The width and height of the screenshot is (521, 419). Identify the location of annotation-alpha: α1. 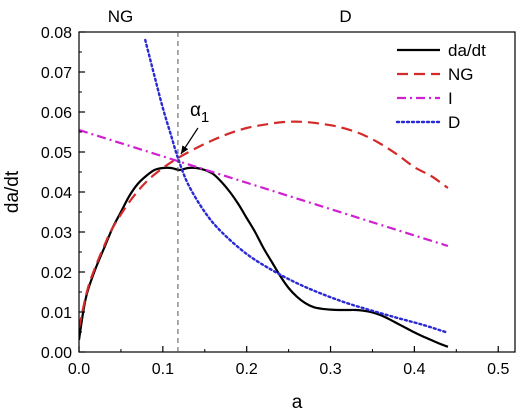
(199, 113).